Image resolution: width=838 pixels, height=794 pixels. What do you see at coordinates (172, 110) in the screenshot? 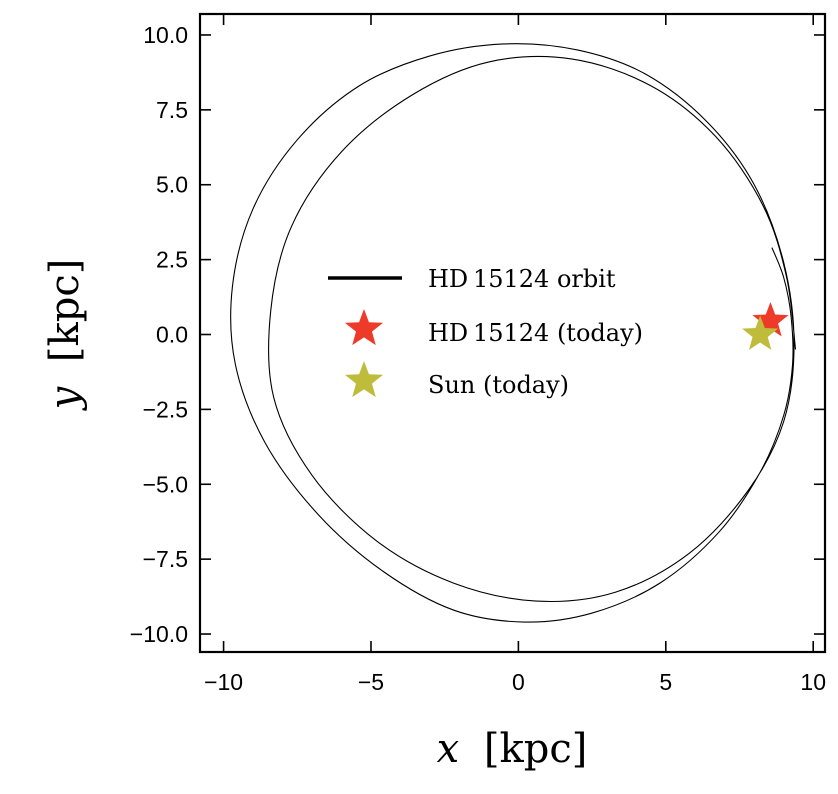
I see `y-tick-label: 7.5` at bounding box center [172, 110].